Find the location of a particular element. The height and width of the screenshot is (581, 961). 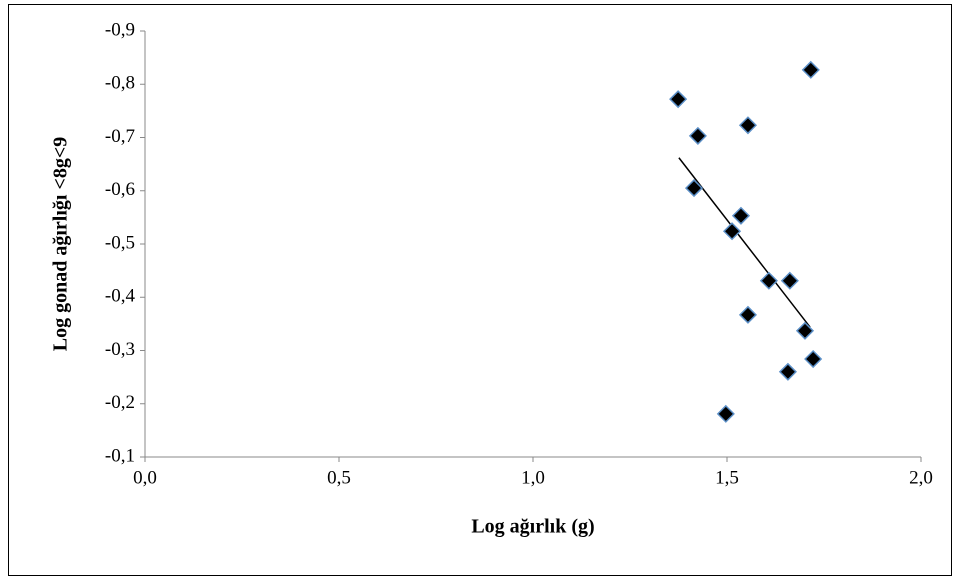

x-tick-label: 1,5 is located at coordinates (727, 477).